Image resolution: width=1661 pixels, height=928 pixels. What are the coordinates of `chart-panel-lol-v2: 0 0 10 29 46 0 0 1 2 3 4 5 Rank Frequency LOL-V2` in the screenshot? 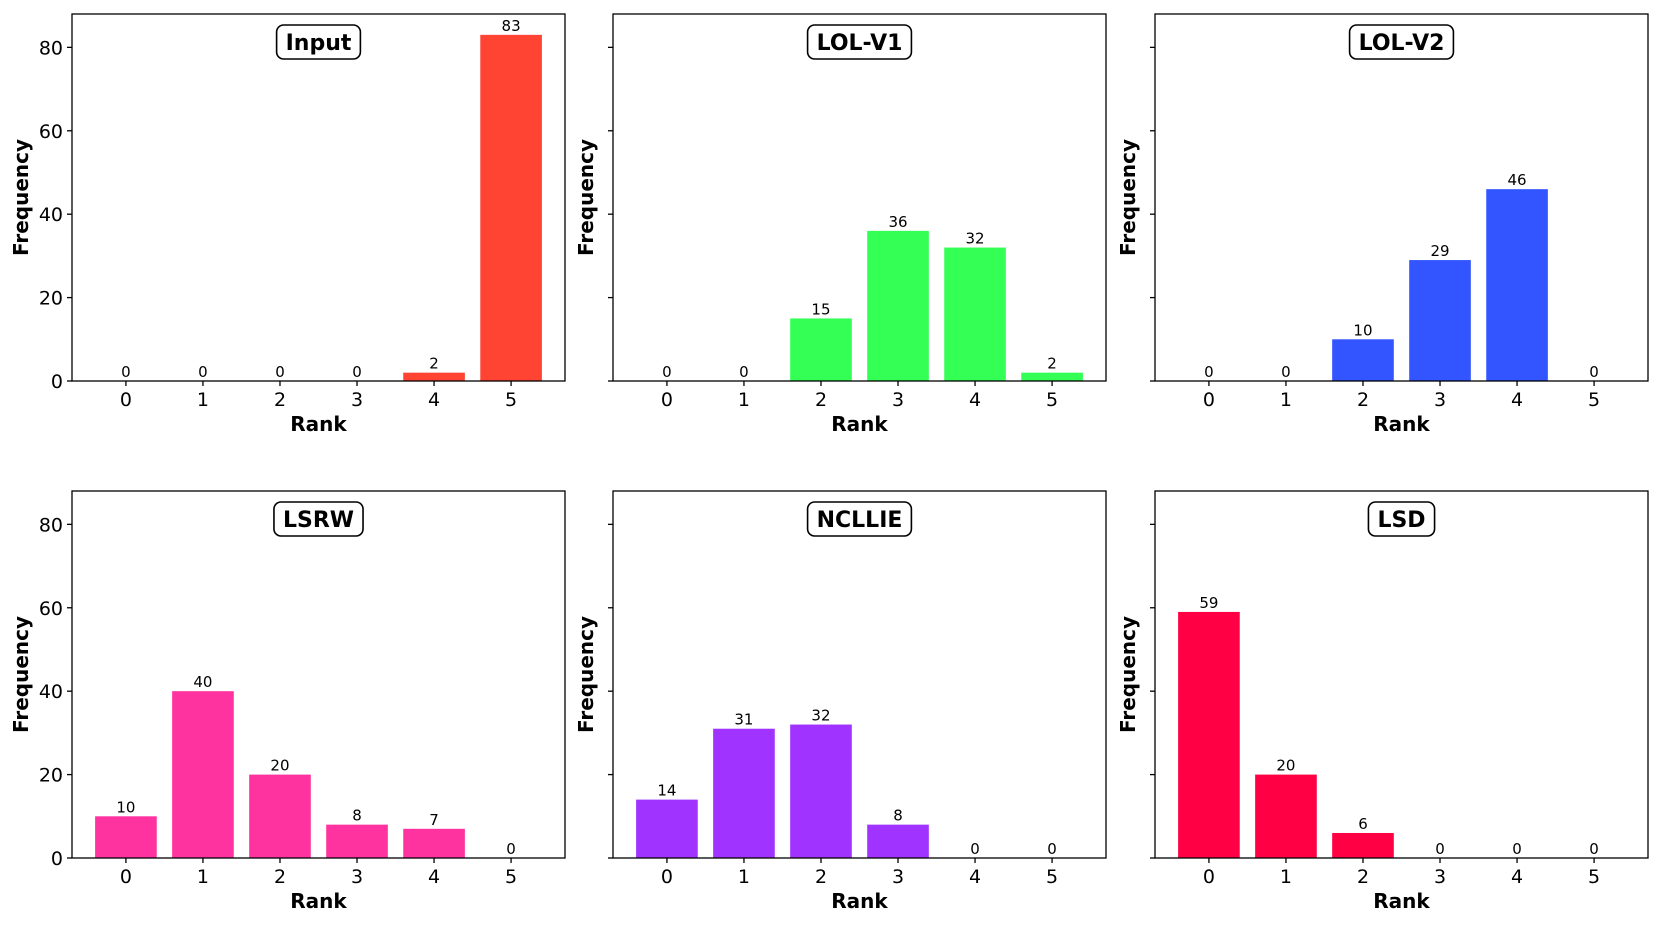 It's located at (1382, 224).